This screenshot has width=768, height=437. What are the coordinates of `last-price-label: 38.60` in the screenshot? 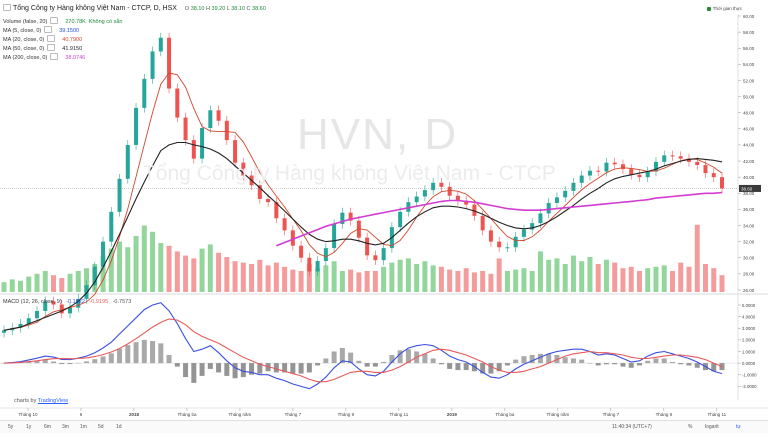 It's located at (747, 188).